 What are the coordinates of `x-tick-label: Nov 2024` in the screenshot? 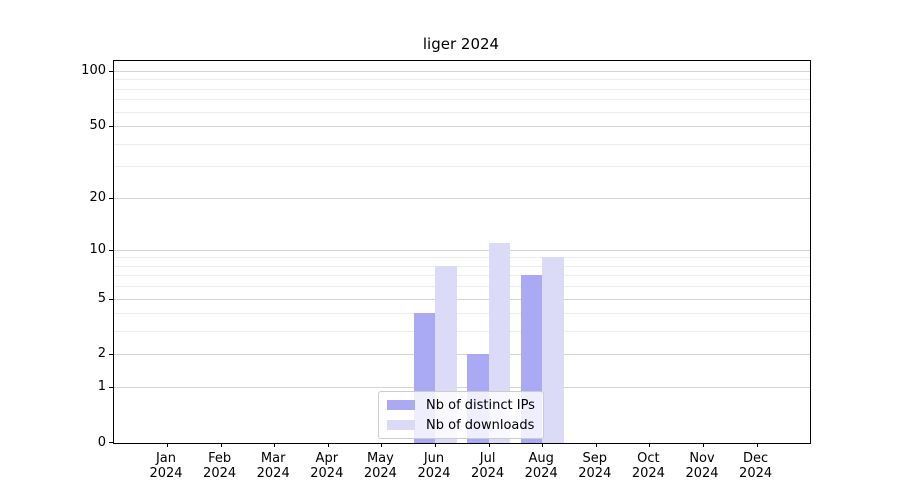 It's located at (702, 466).